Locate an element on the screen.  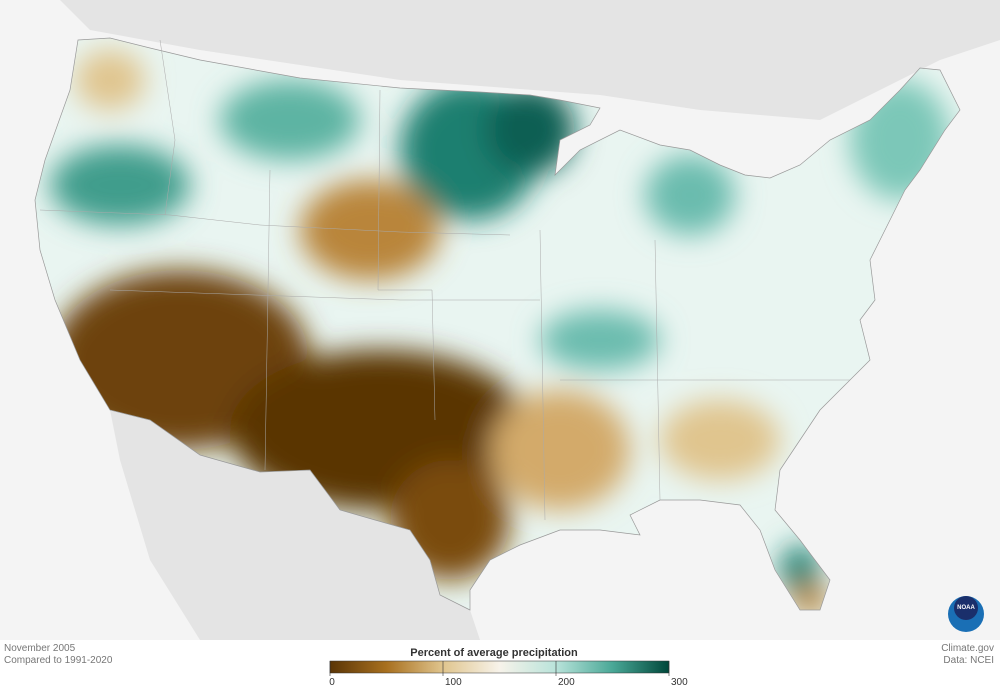
noaa-logo: NOAA is located at coordinates (966, 614).